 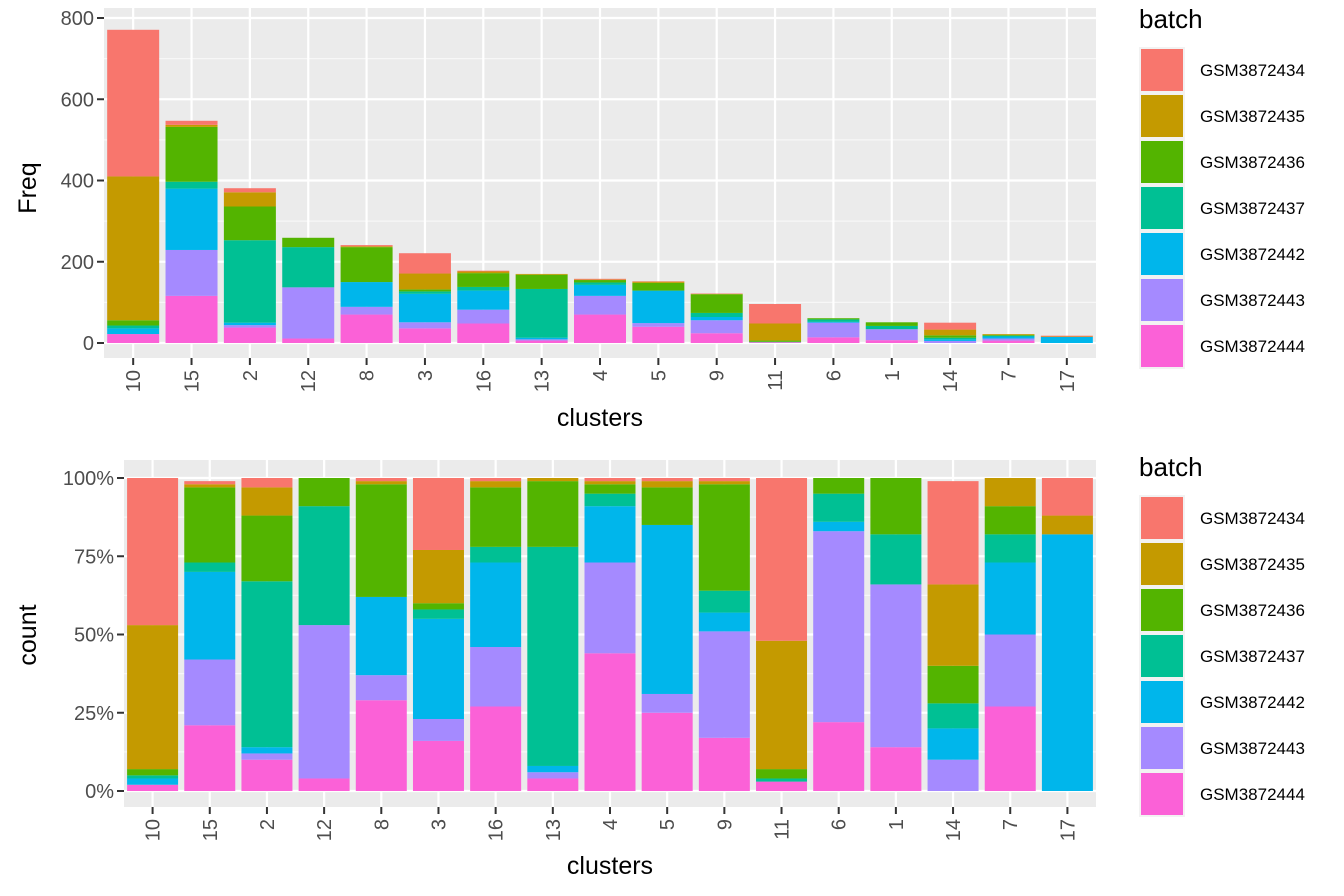 What do you see at coordinates (99, 792) in the screenshot?
I see `y-tick-label: 0%` at bounding box center [99, 792].